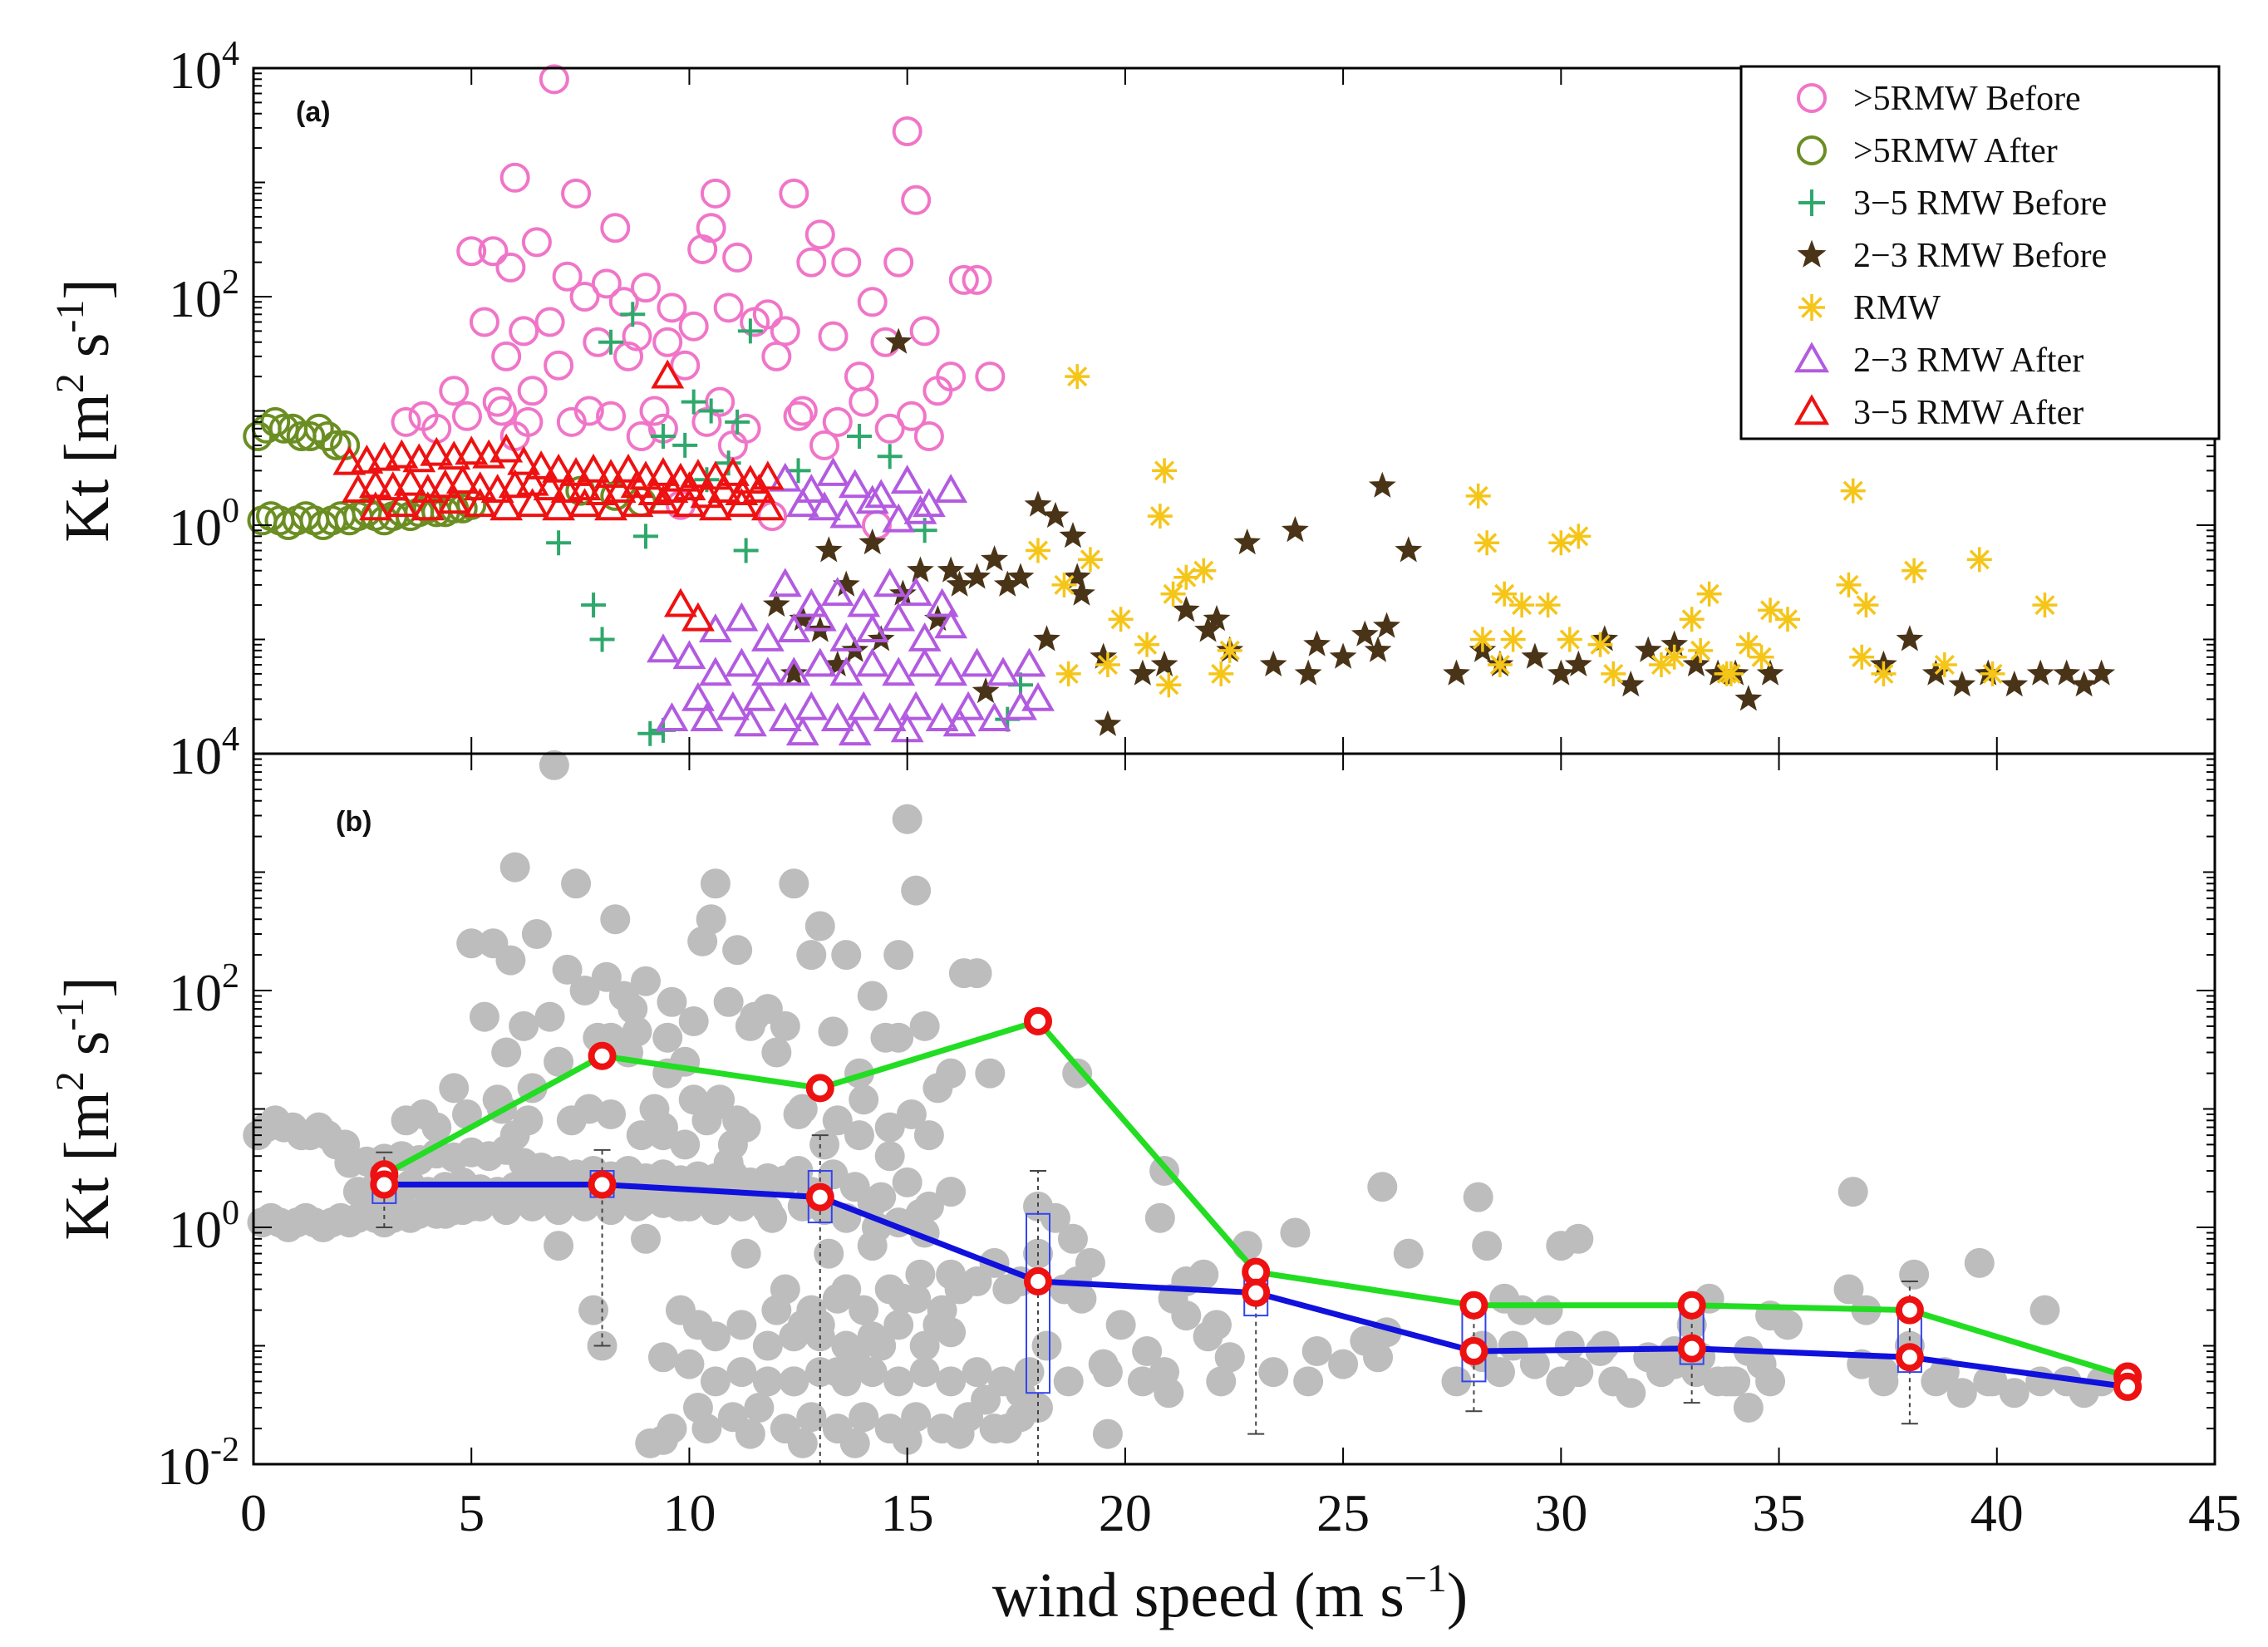  Describe the element at coordinates (353, 822) in the screenshot. I see `panel-b-label: (b)` at that location.